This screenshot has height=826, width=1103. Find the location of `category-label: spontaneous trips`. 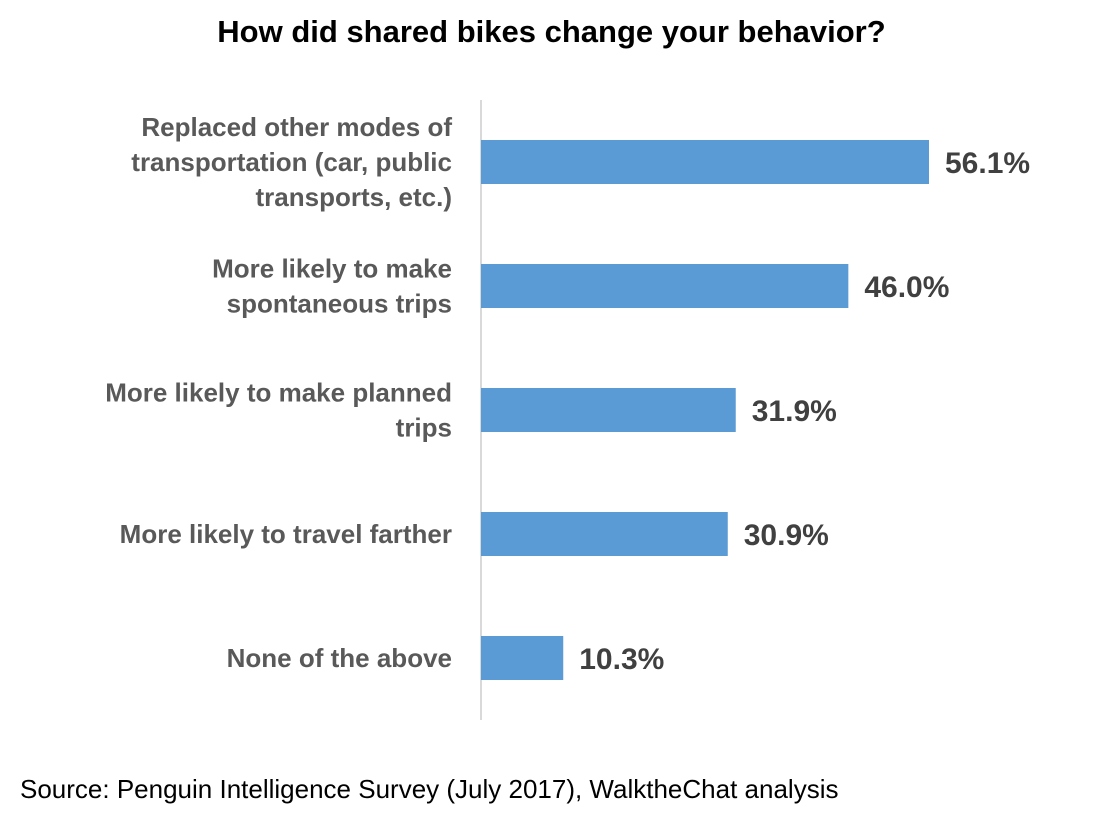

category-label: spontaneous trips is located at coordinates (339, 304).